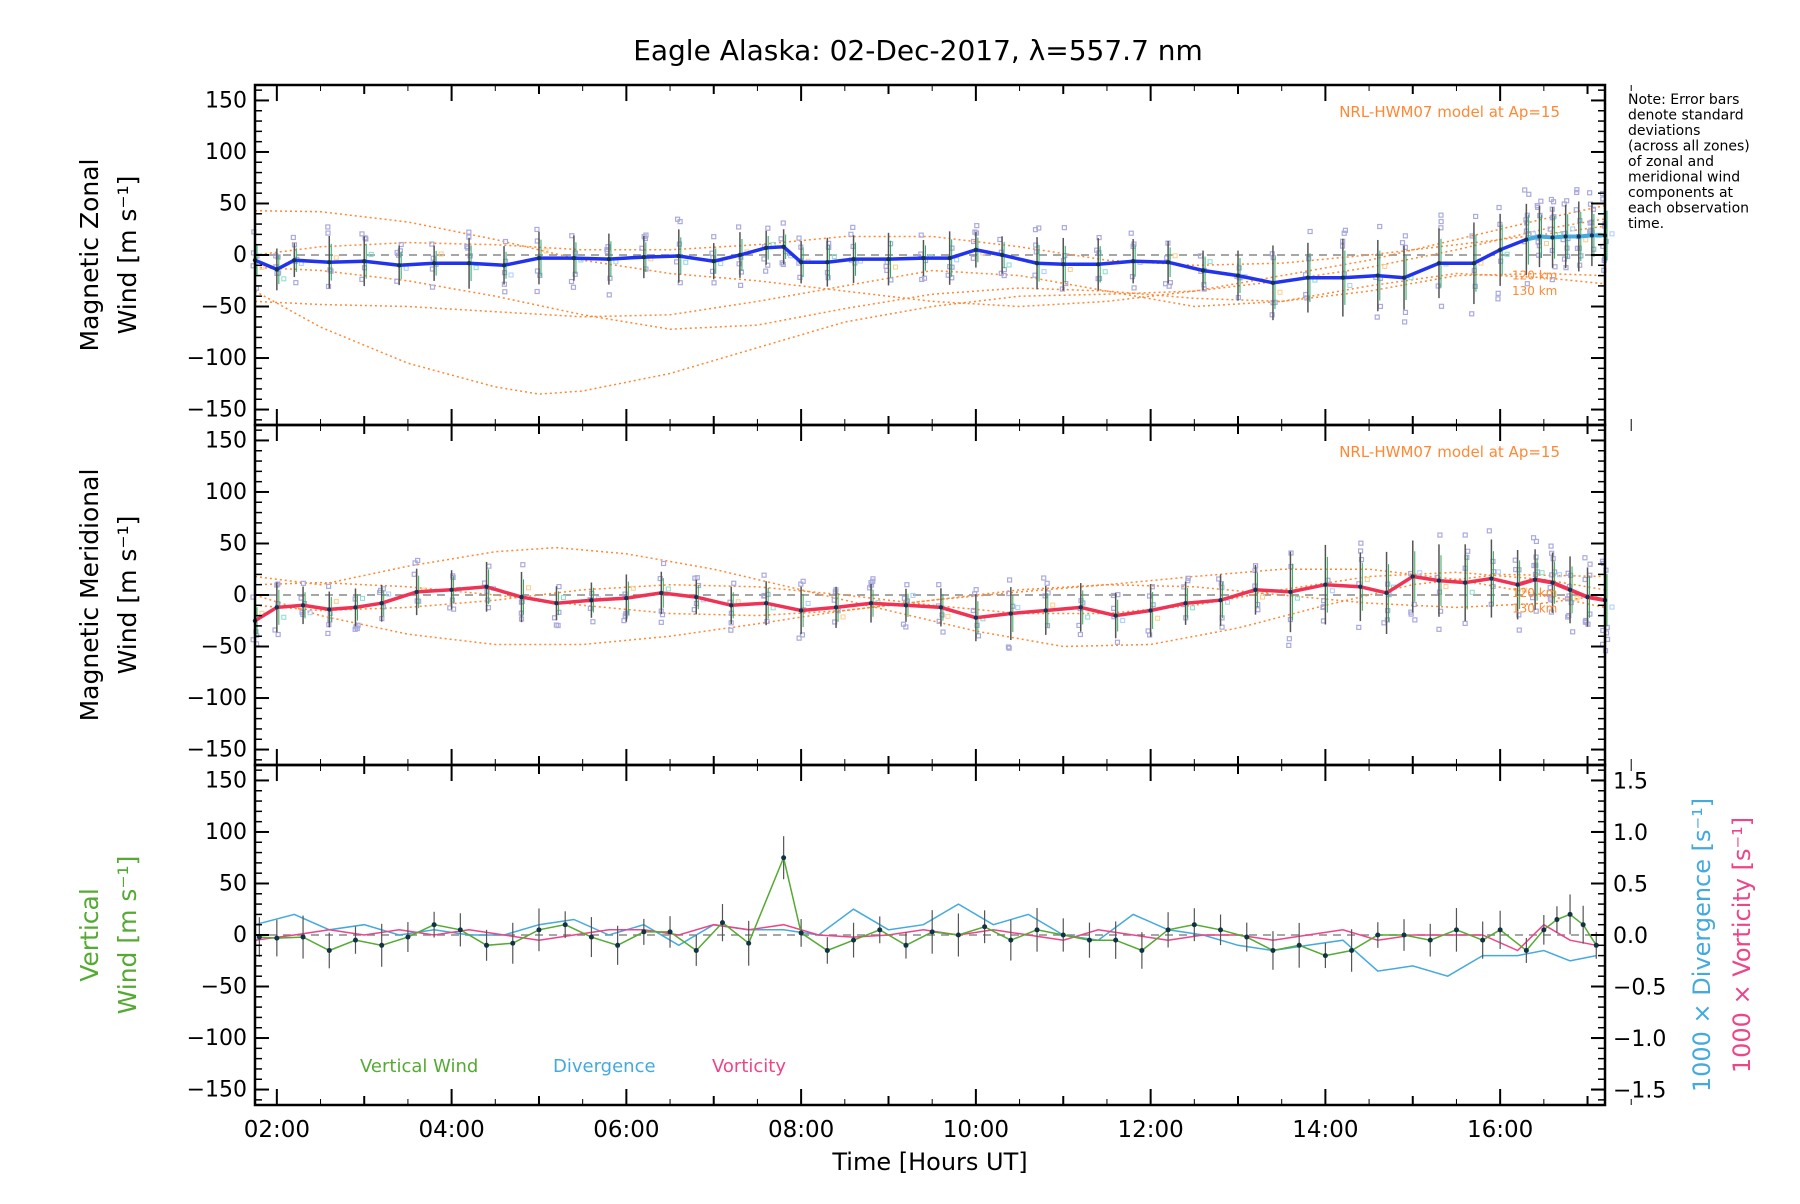  I want to click on y2-tick-label: −1.0, so click(1639, 1039).